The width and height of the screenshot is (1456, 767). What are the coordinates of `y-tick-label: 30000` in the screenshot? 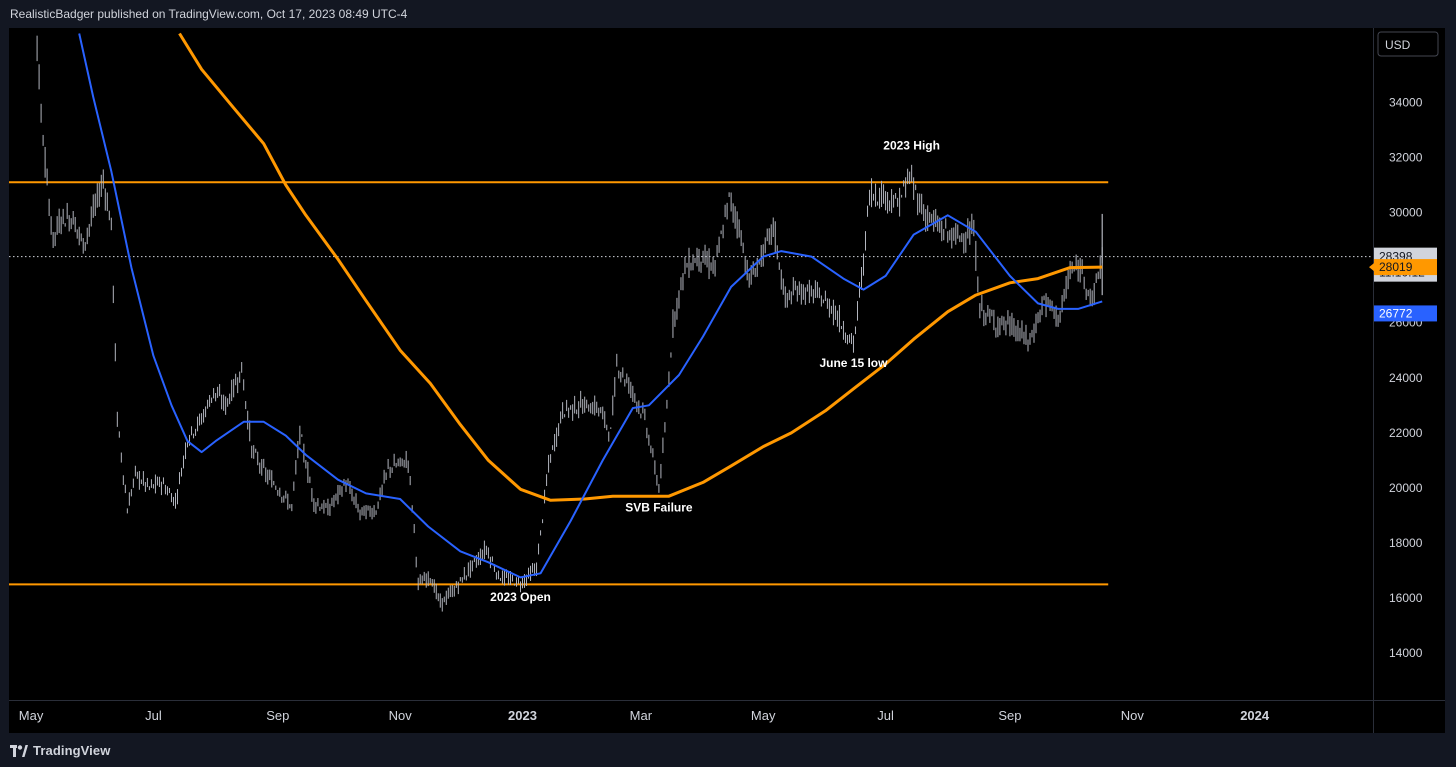 It's located at (1406, 213).